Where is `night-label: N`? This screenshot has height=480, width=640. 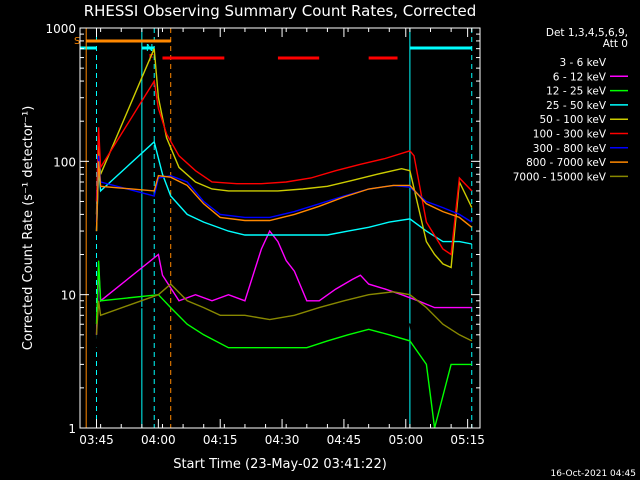
night-label: N is located at coordinates (149, 48).